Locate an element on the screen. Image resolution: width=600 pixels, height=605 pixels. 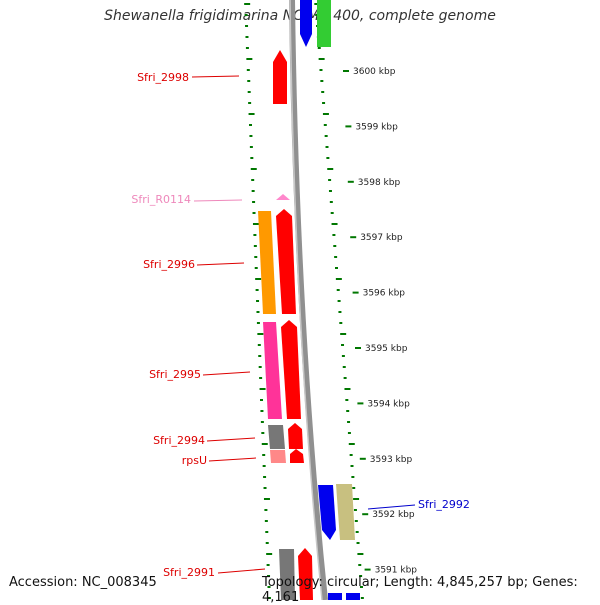
label-sfri-2996: Sfri_2996 is located at coordinates (169, 264).